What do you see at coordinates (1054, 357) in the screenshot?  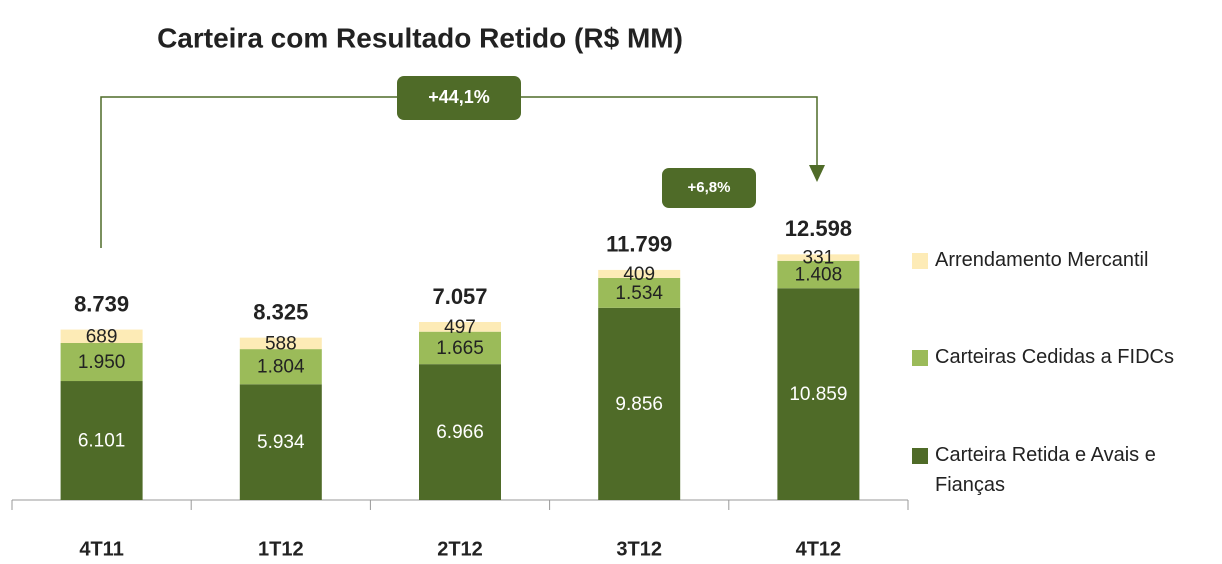 I see `legend-label: Carteiras Cedidas a FIDCs` at bounding box center [1054, 357].